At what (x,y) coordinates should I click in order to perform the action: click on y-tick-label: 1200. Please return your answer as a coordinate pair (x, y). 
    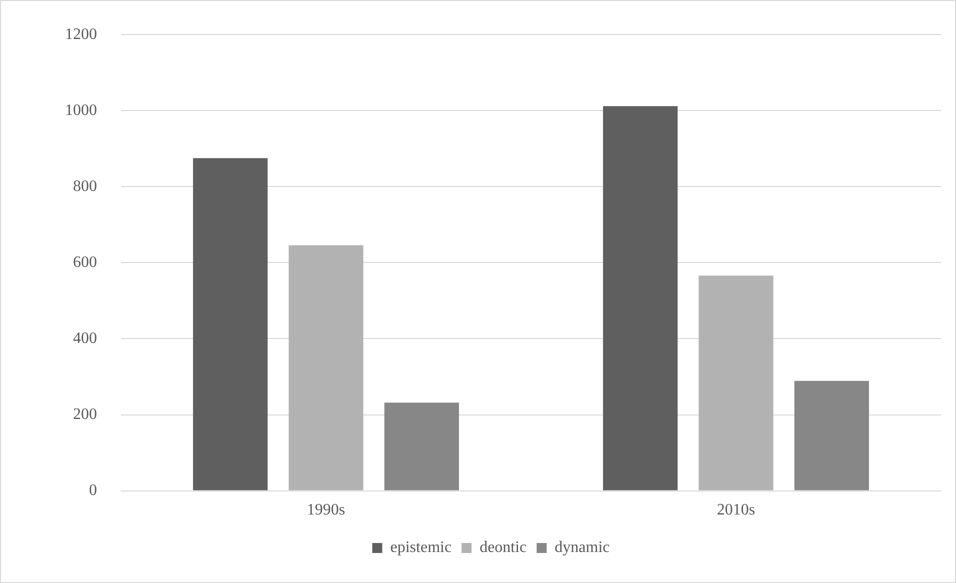
    Looking at the image, I should click on (81, 34).